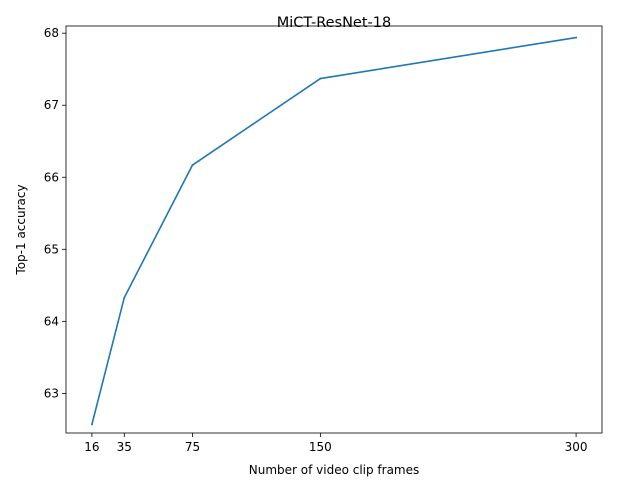  What do you see at coordinates (21, 229) in the screenshot?
I see `y-axis-label: Top-1 accuracy` at bounding box center [21, 229].